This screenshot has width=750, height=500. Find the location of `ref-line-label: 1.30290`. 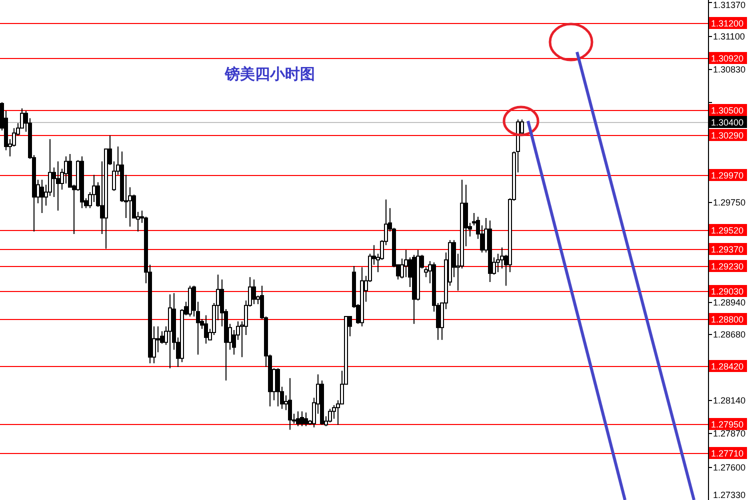

ref-line-label: 1.30290 is located at coordinates (727, 135).